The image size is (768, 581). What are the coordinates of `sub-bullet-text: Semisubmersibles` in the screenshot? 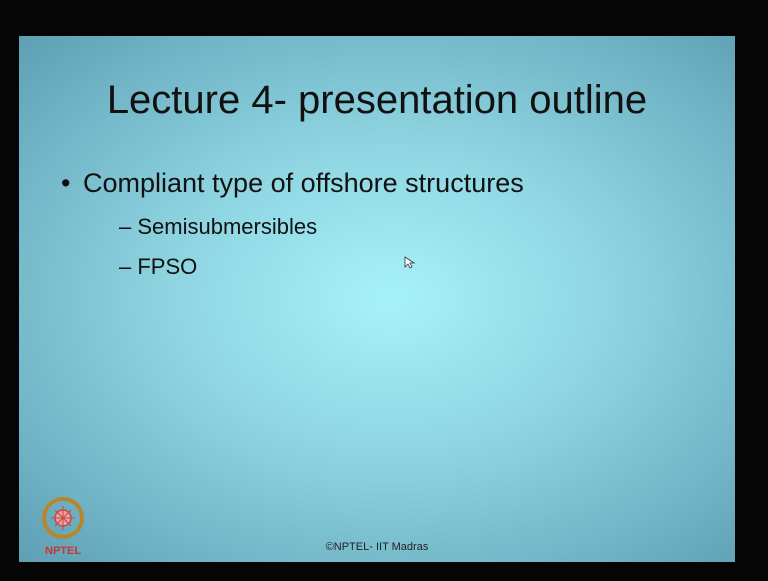 It's located at (227, 226).